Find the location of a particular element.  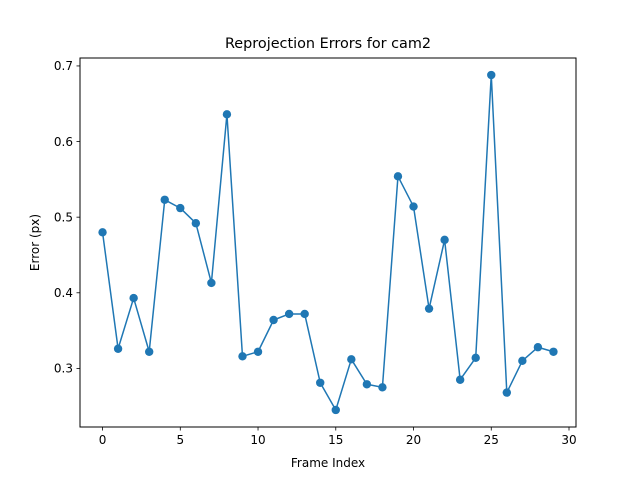

x-tick-label: 0 is located at coordinates (103, 440).